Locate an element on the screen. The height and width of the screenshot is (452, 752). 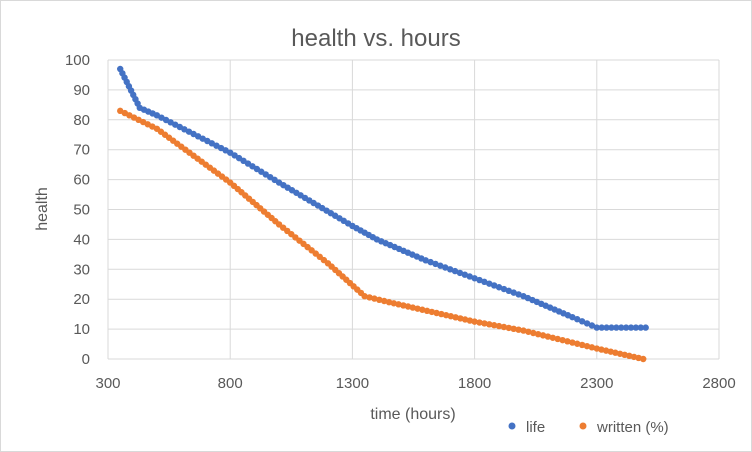
x-tick-label: 1300 is located at coordinates (352, 383).